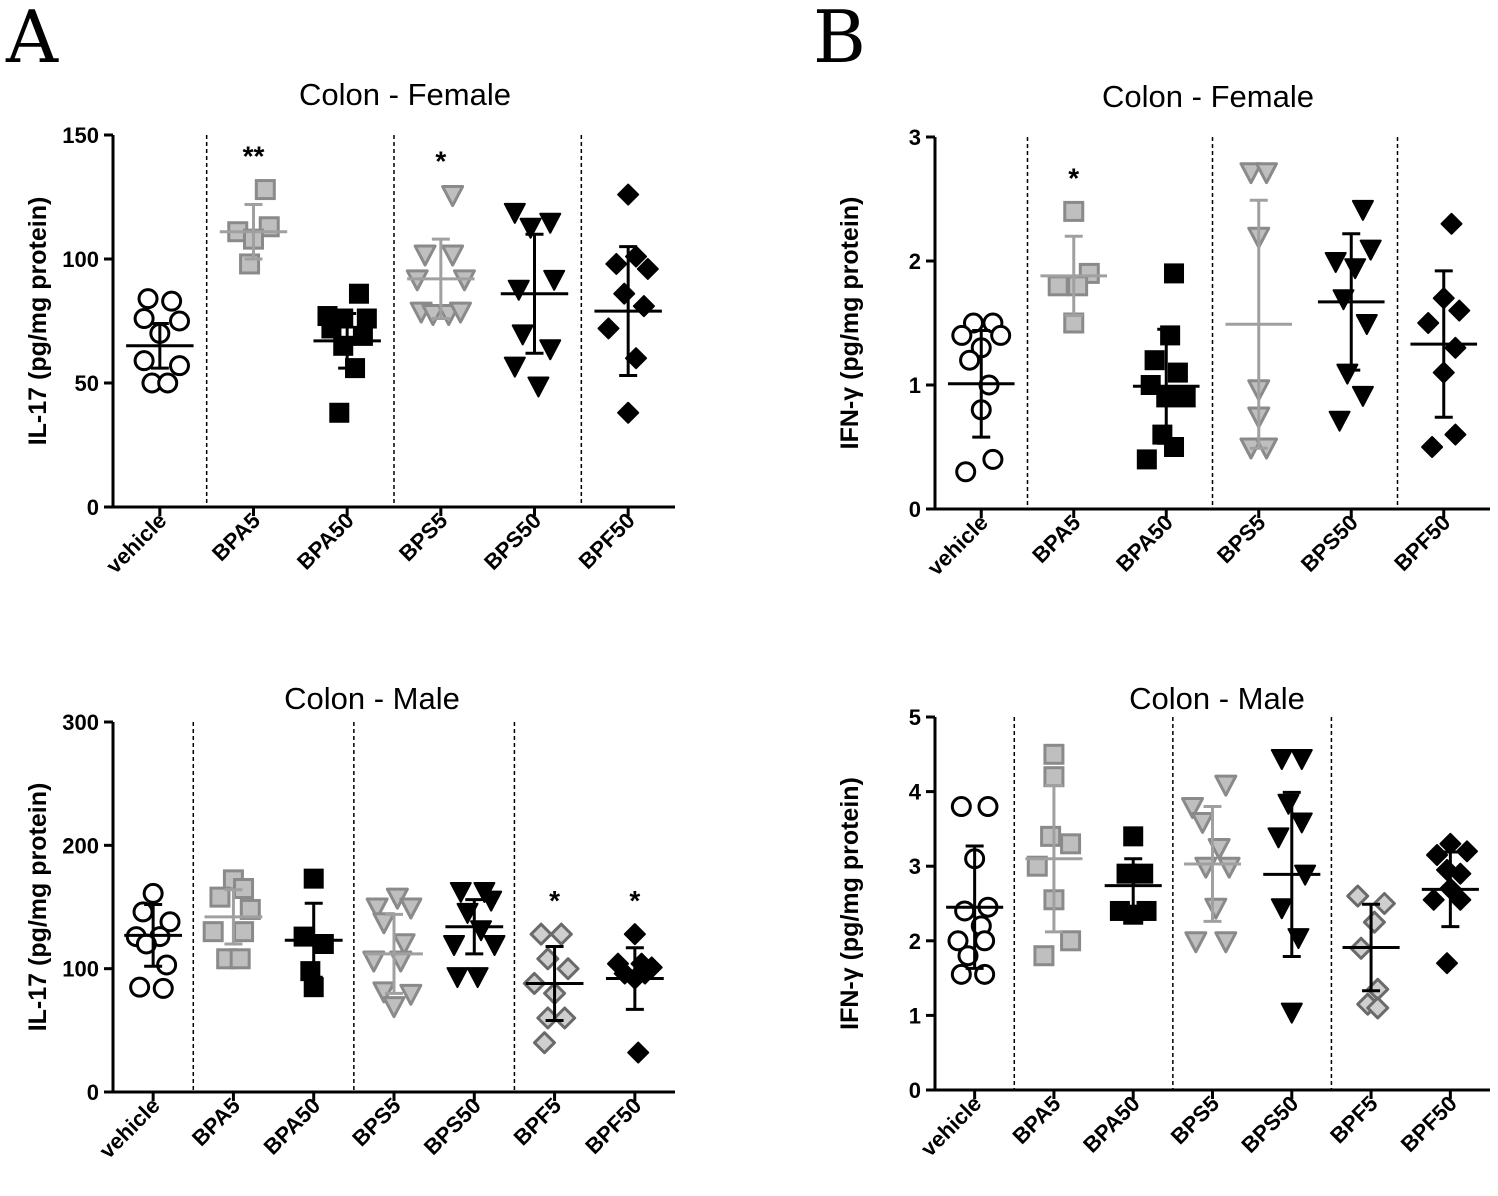 This screenshot has height=1196, width=1498. What do you see at coordinates (80, 259) in the screenshot?
I see `y-tick-label: 100` at bounding box center [80, 259].